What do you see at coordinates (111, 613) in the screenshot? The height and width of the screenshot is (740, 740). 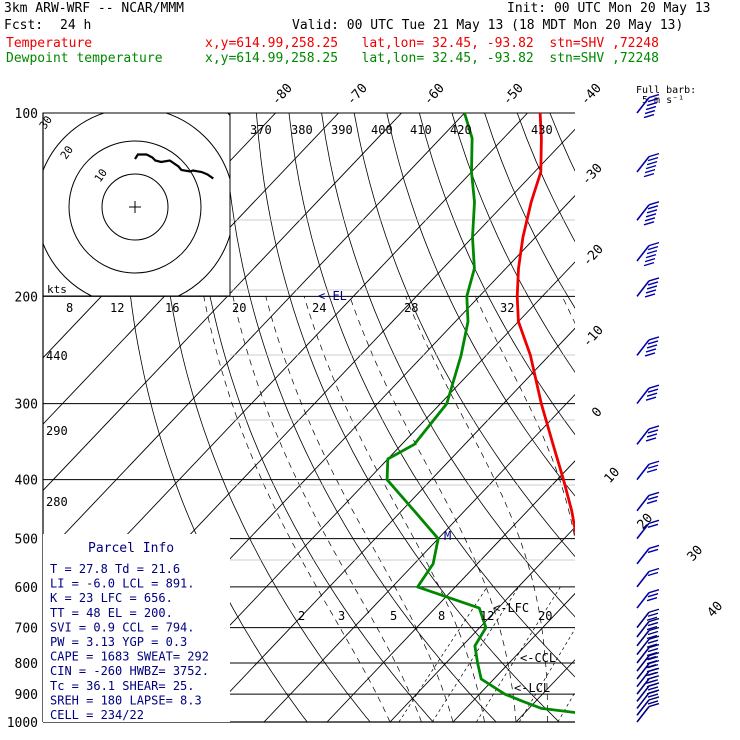 I see `parcel-info-row: TT = 48 EL = 200.` at bounding box center [111, 613].